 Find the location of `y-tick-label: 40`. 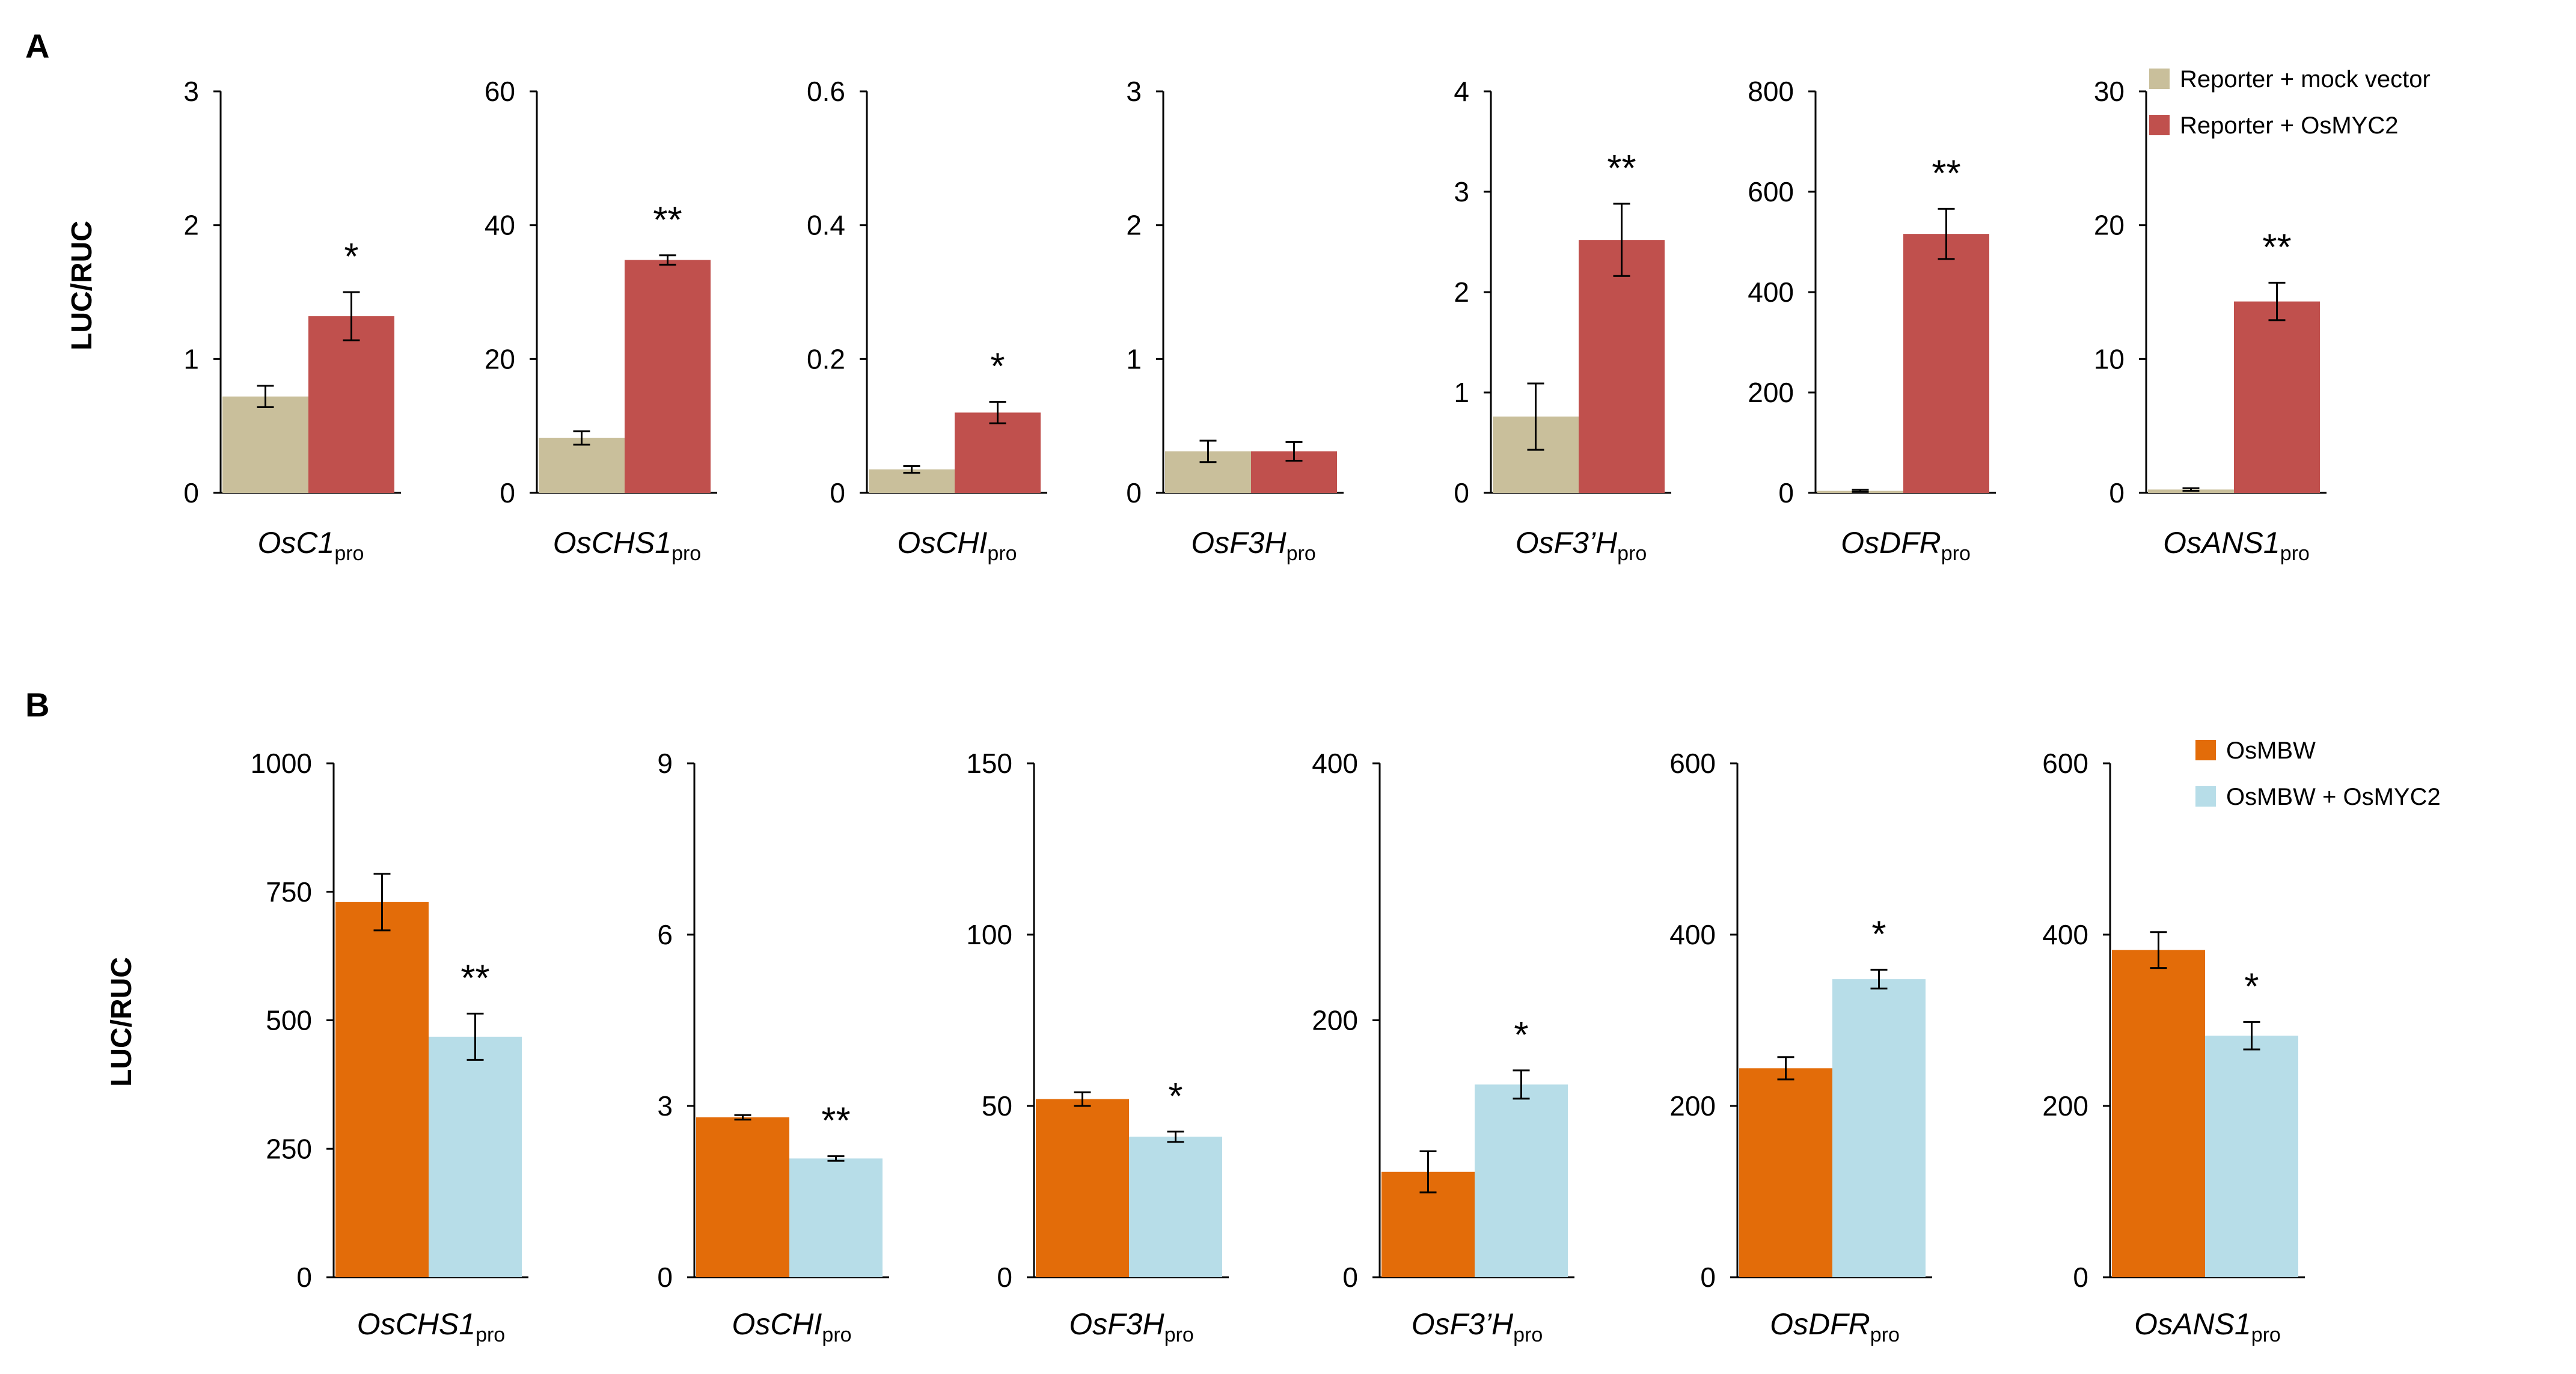

y-tick-label: 40 is located at coordinates (500, 225).